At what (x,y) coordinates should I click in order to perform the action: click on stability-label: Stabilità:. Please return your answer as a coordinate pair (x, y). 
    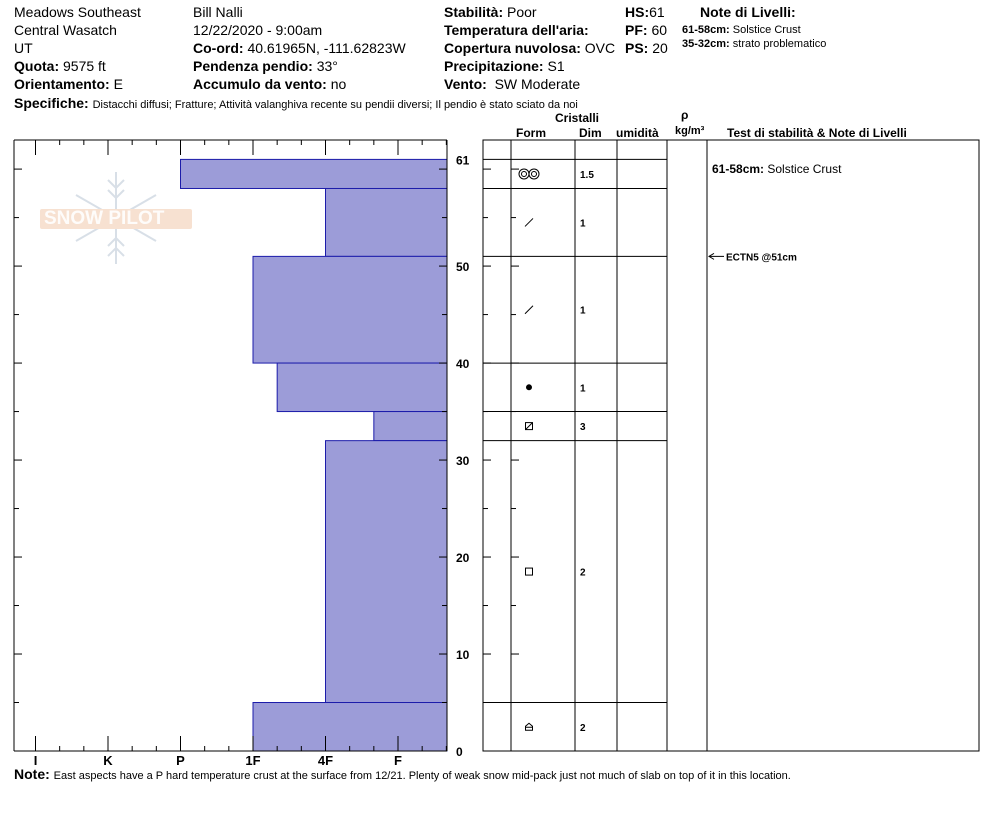
    Looking at the image, I should click on (474, 12).